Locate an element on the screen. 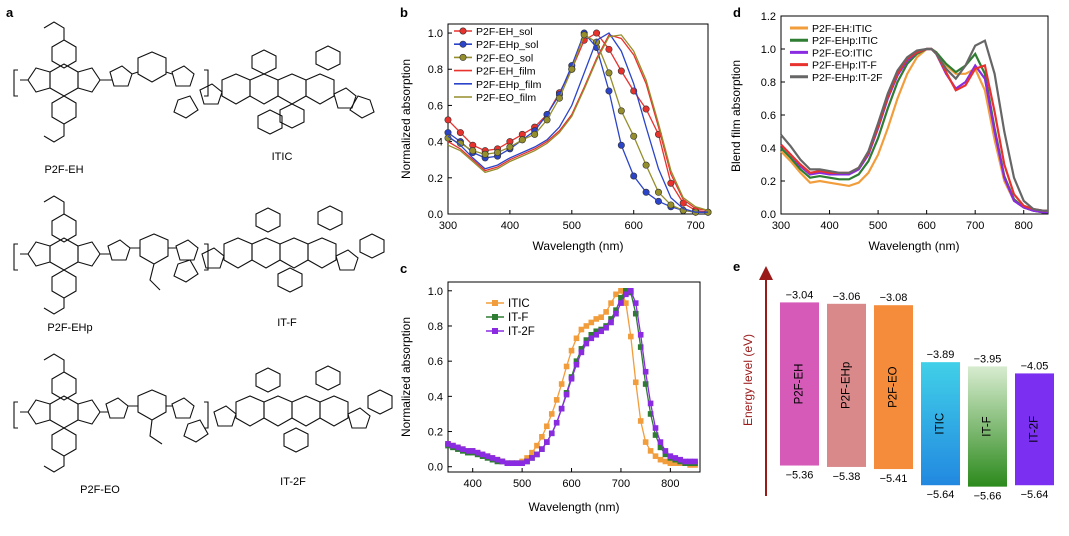 The height and width of the screenshot is (536, 1069). homo-label: −5.64 is located at coordinates (941, 495).